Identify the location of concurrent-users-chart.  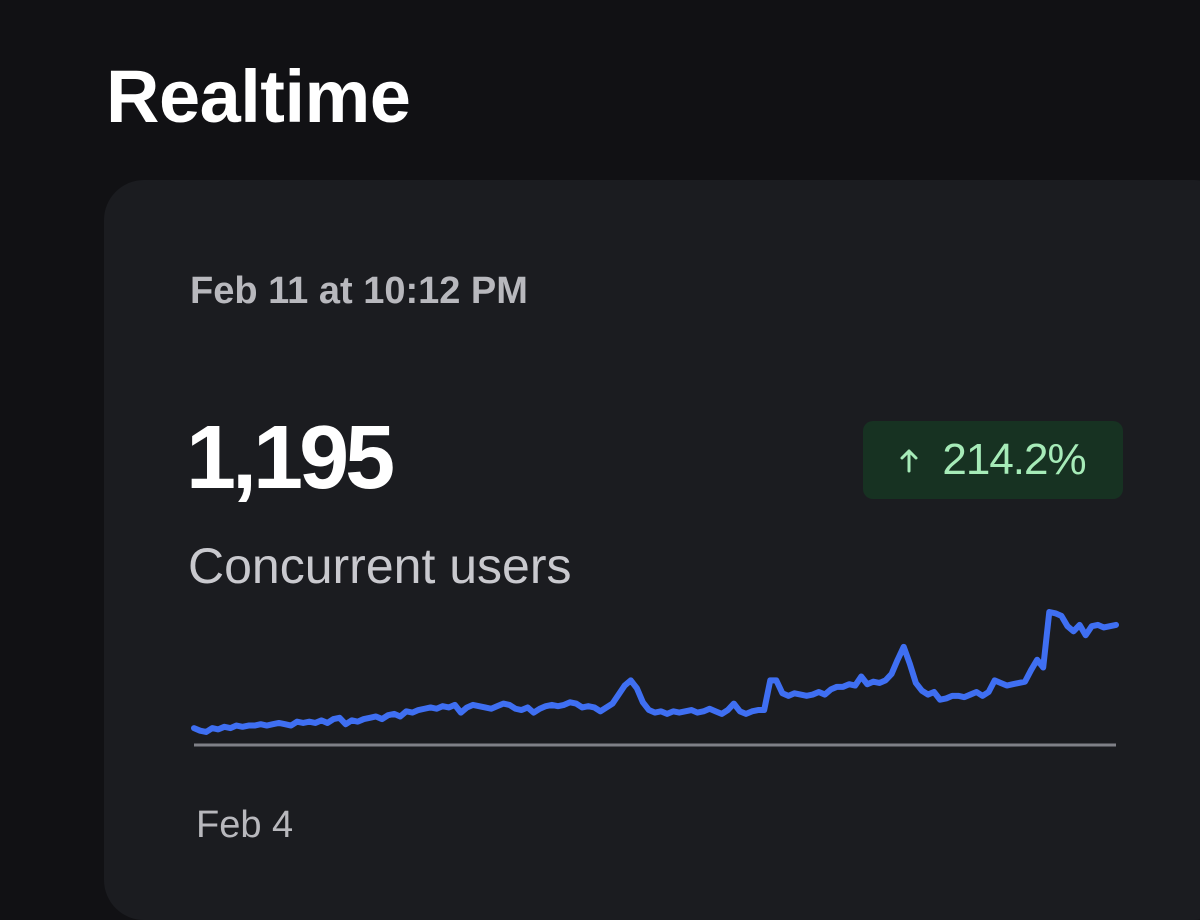
(655, 678).